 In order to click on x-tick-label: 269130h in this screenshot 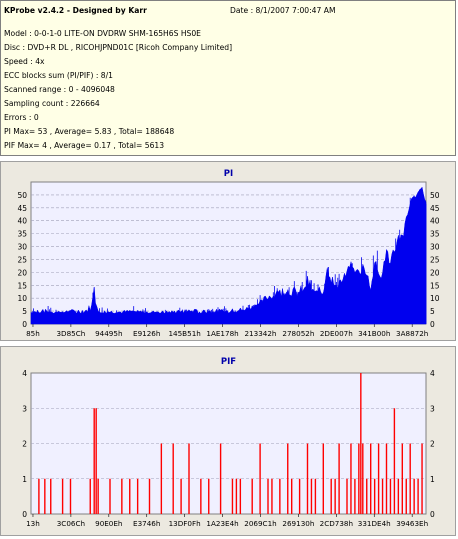, I will do `click(298, 523)`.